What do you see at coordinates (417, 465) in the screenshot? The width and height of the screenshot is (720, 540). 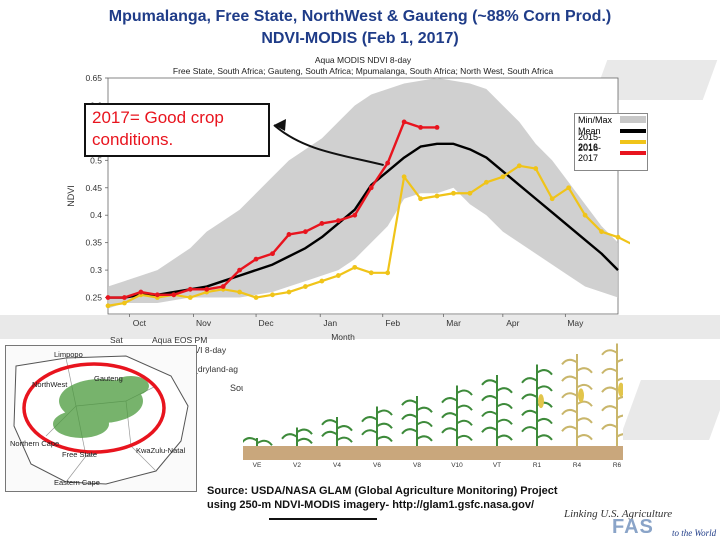 I see `growth-stage-label: V8` at bounding box center [417, 465].